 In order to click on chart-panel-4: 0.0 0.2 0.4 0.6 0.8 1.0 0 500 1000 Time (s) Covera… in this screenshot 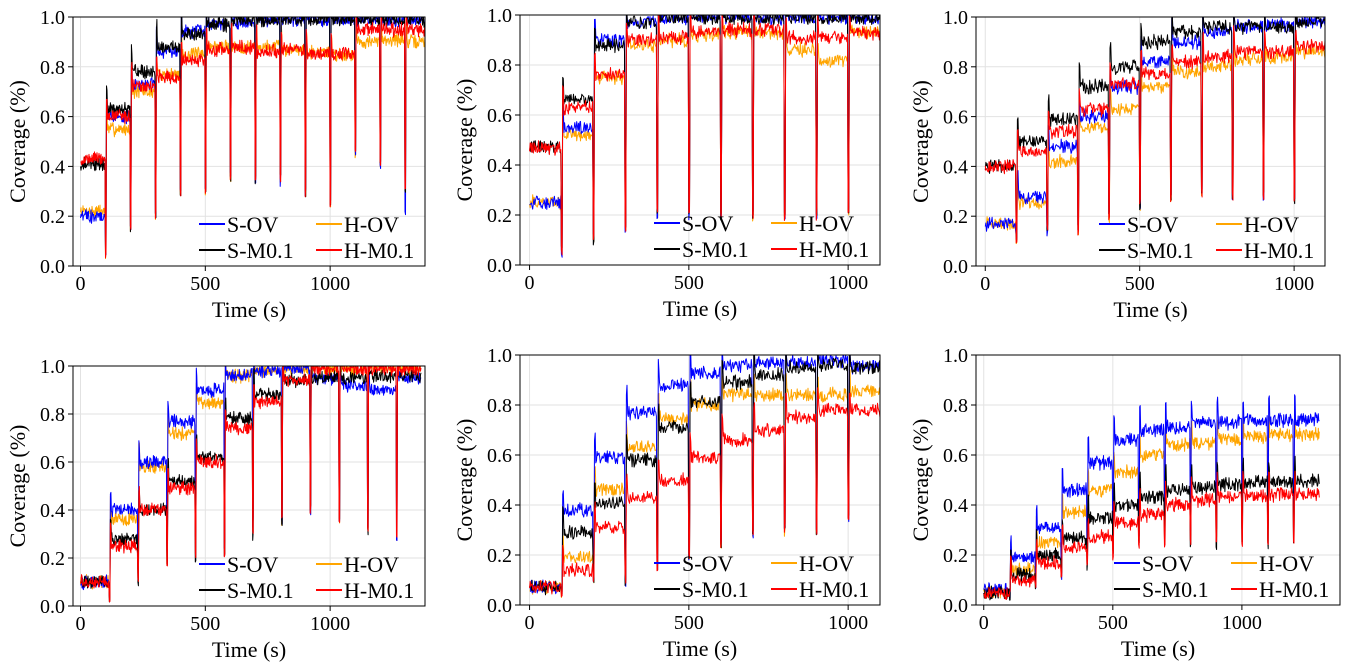, I will do `click(215, 509)`.